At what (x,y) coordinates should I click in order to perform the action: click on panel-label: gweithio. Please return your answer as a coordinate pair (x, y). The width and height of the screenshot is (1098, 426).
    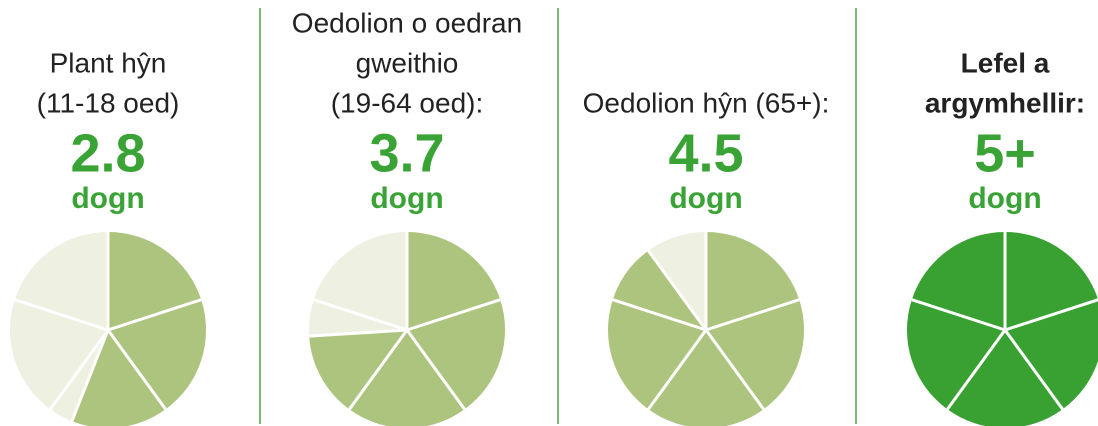
    Looking at the image, I should click on (407, 62).